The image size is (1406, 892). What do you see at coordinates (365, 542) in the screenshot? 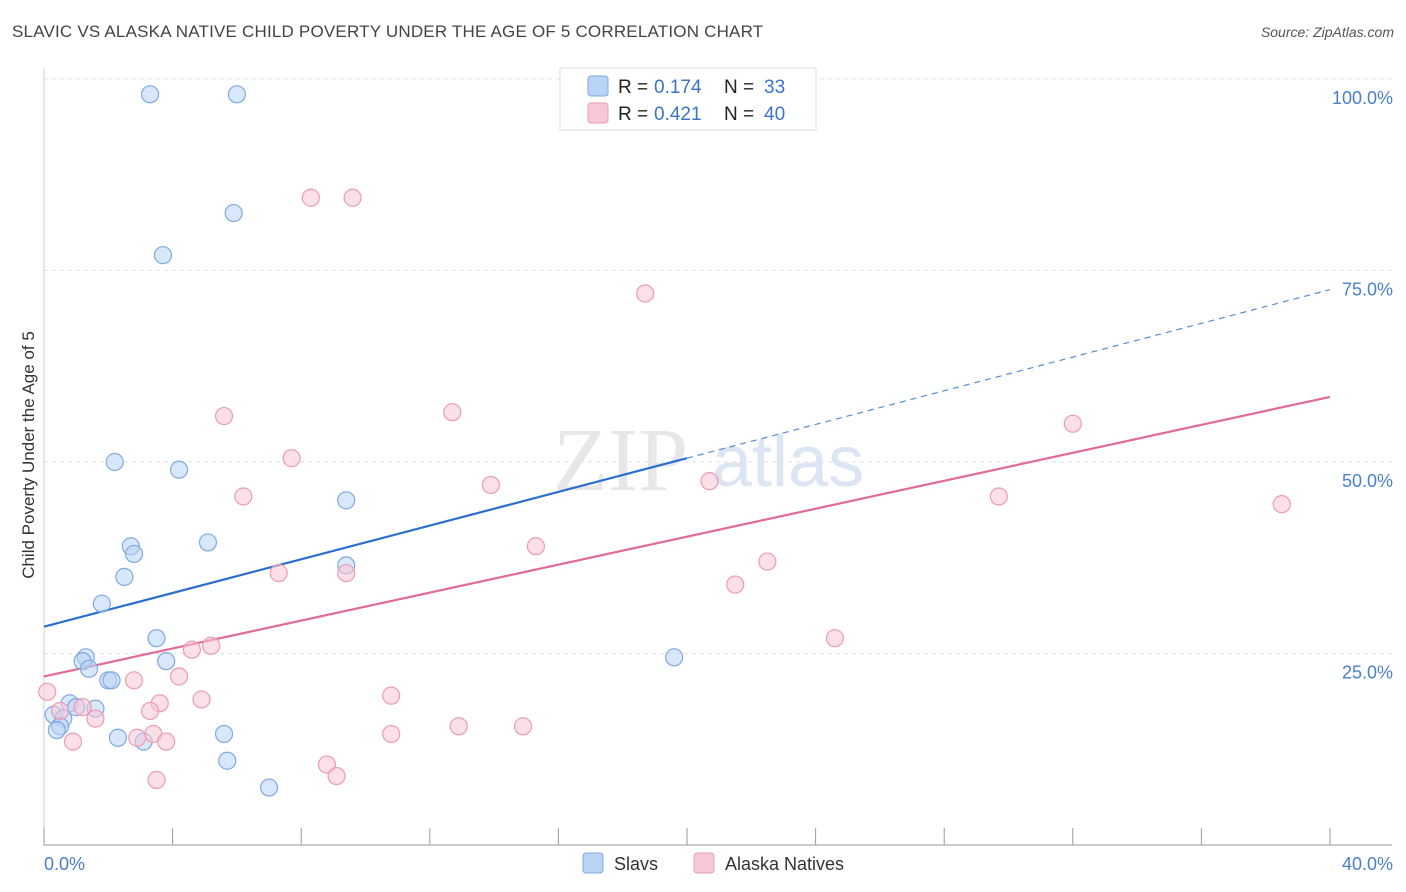
I see `trend-line-slavs` at bounding box center [365, 542].